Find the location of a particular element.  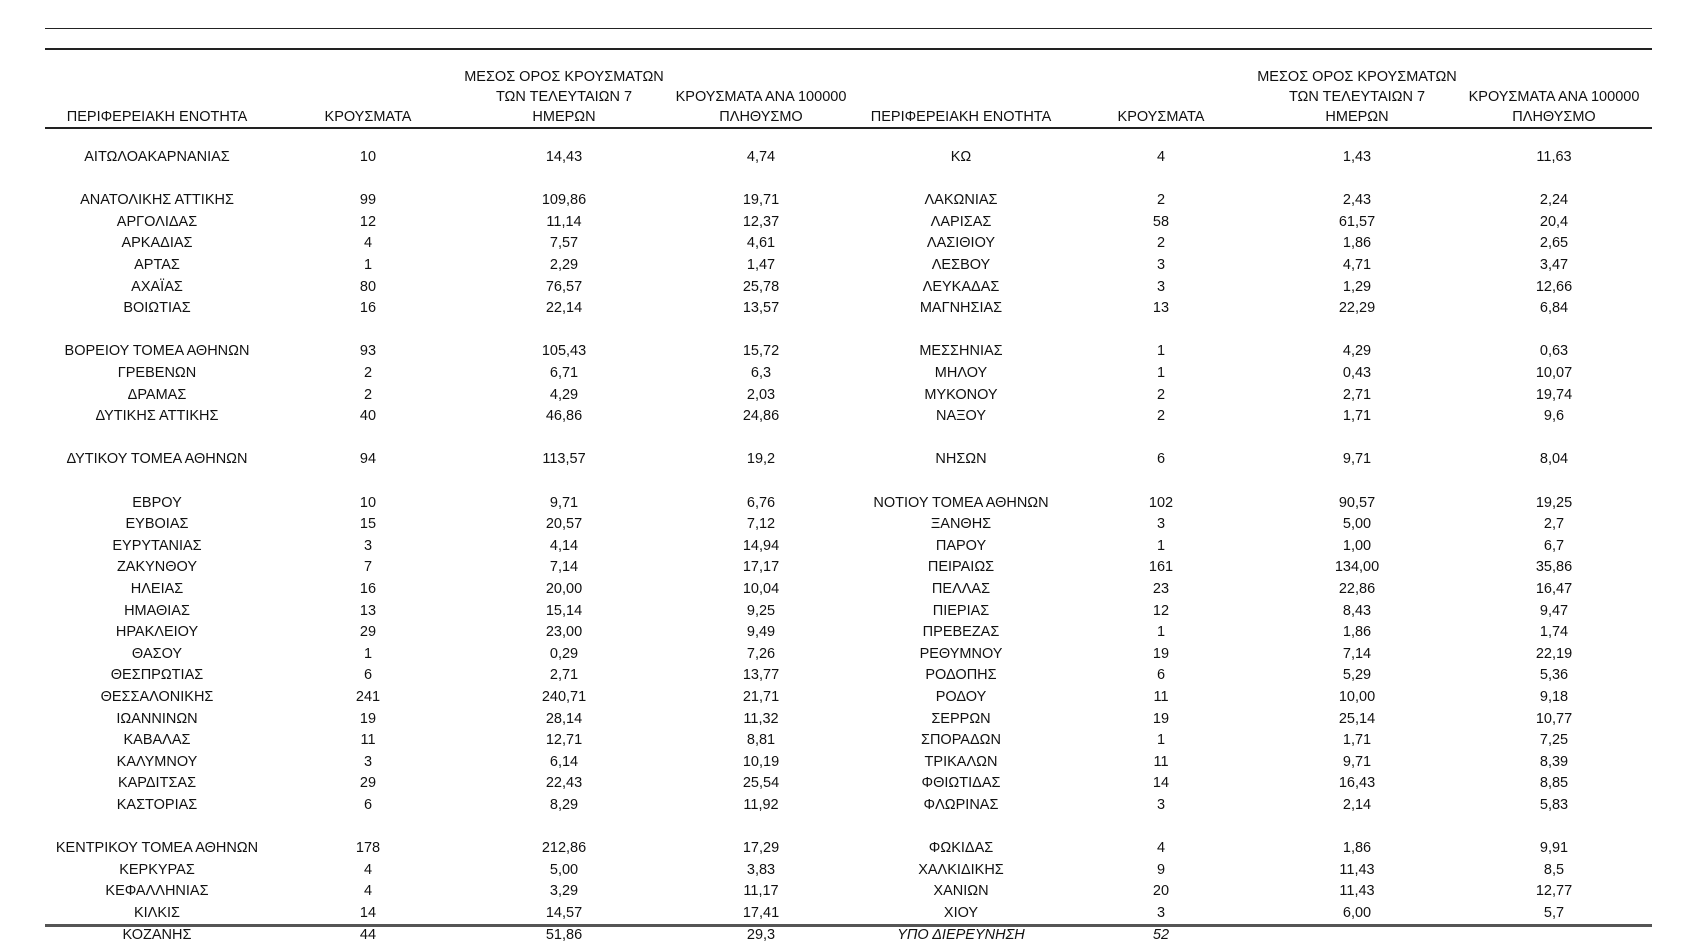

cell-avg-cases-7d: 76,57 is located at coordinates (564, 286).